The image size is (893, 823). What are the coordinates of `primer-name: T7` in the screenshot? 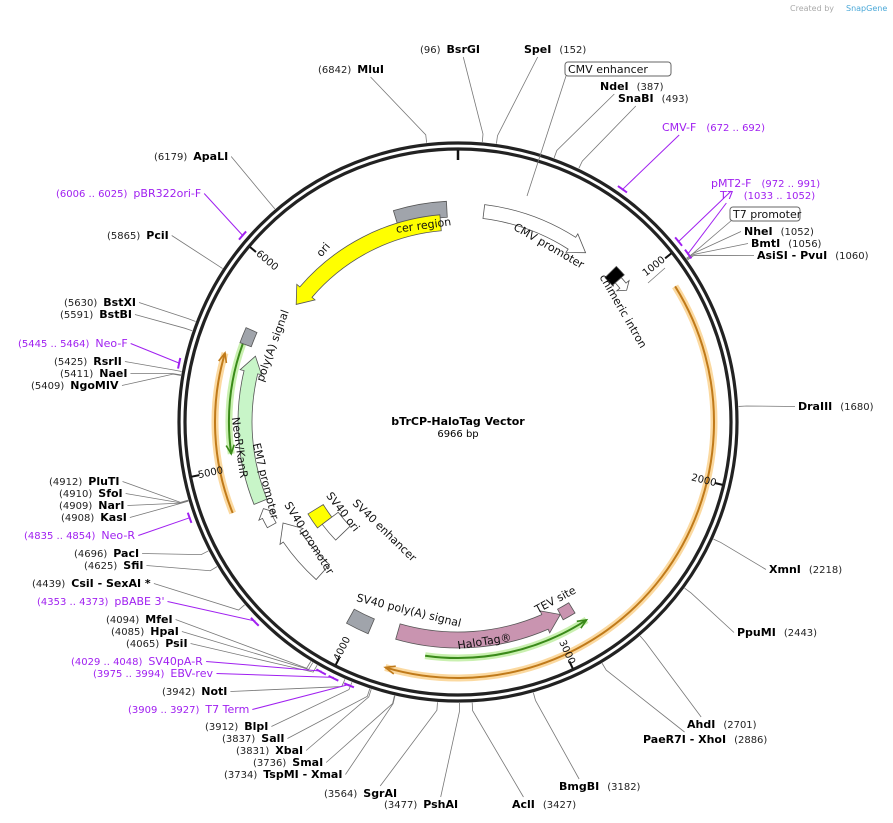 It's located at (726, 195).